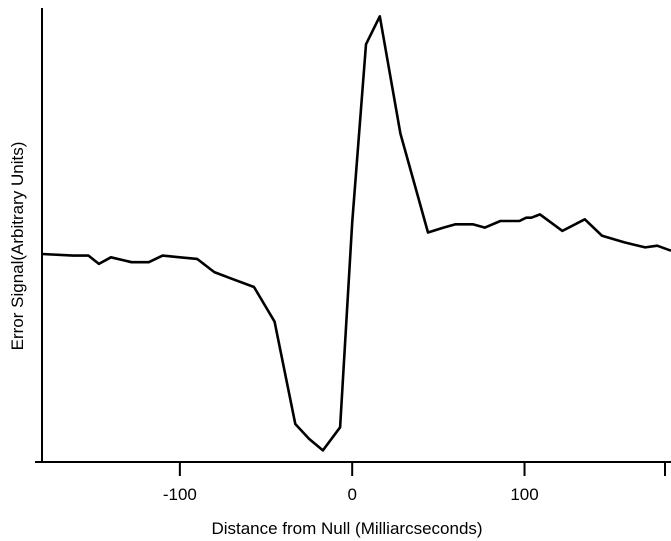 Image resolution: width=671 pixels, height=541 pixels. What do you see at coordinates (17, 246) in the screenshot?
I see `y-axis-label: Error Signal(Arbitrary Units)` at bounding box center [17, 246].